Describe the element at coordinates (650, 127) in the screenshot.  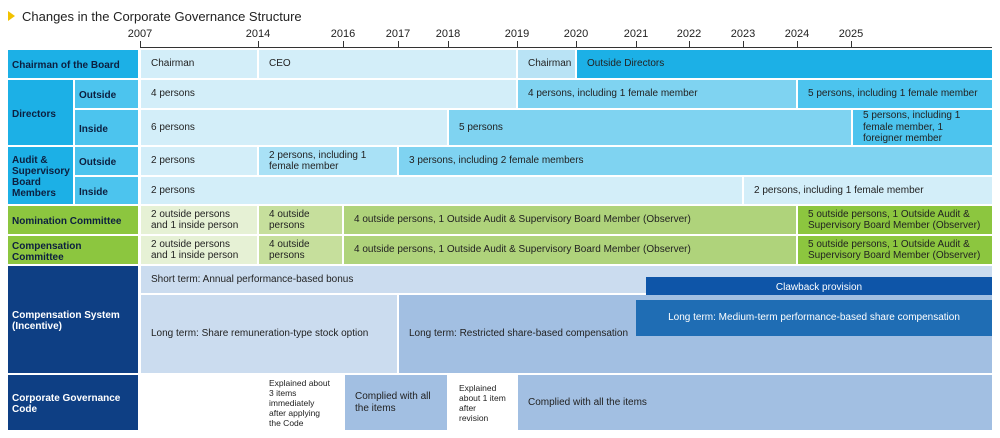
I see `directors-inside-segment-2: 5 persons` at that location.